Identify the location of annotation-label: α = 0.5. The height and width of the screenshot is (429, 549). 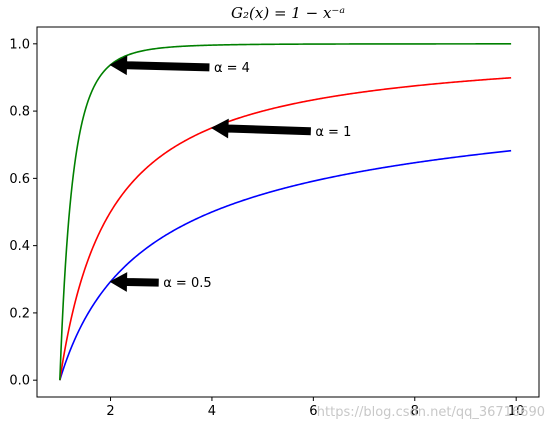
(187, 283).